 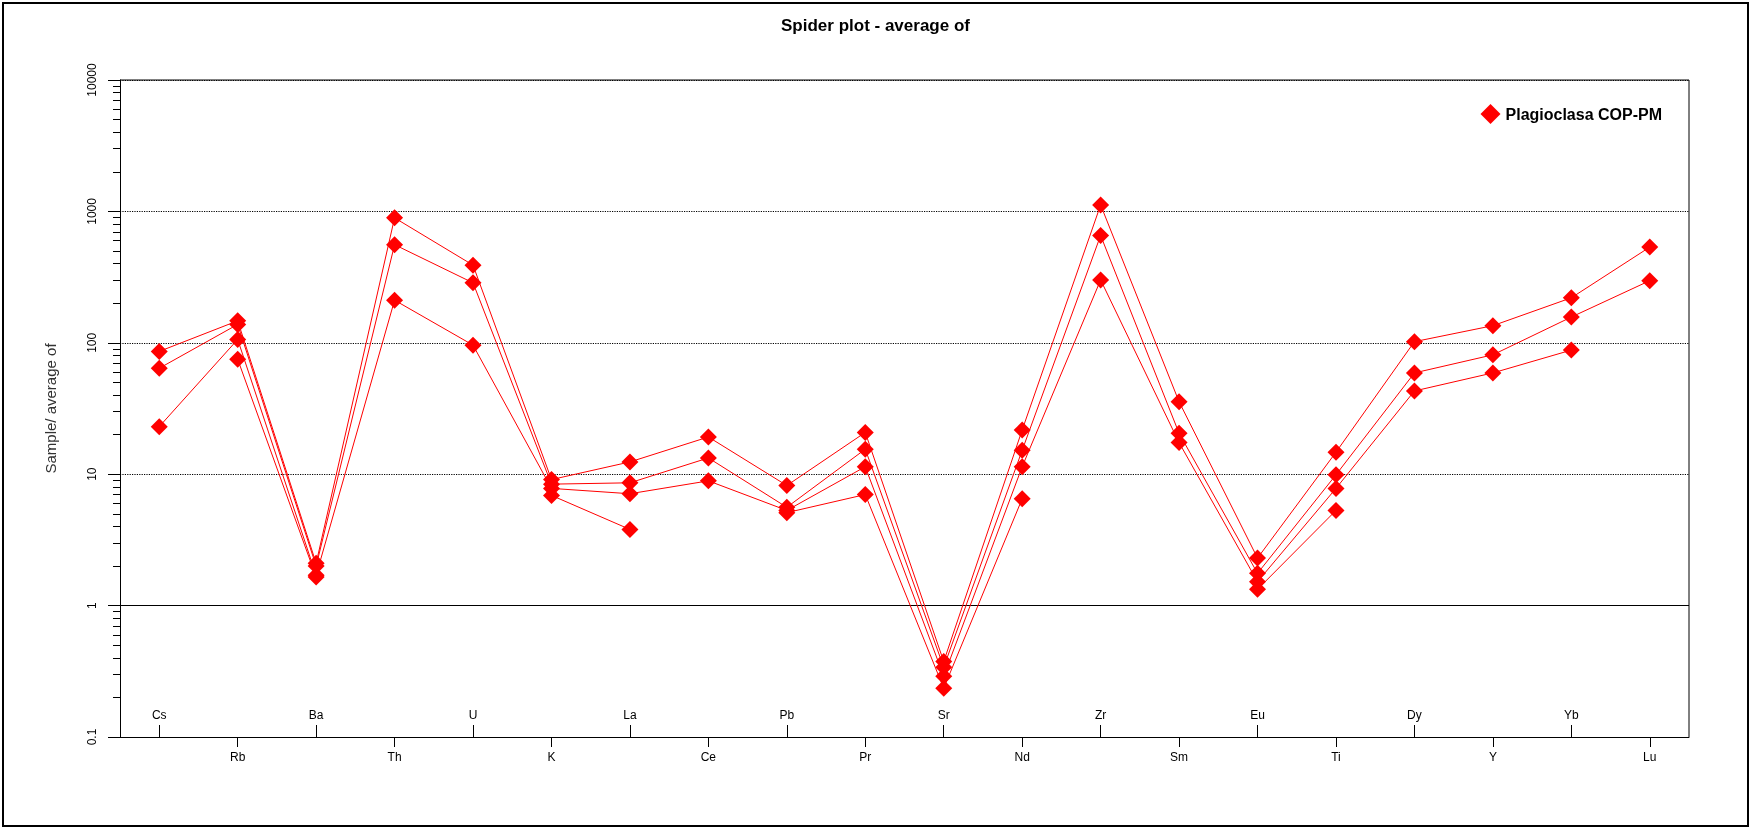 What do you see at coordinates (473, 715) in the screenshot?
I see `x-tick-label: U` at bounding box center [473, 715].